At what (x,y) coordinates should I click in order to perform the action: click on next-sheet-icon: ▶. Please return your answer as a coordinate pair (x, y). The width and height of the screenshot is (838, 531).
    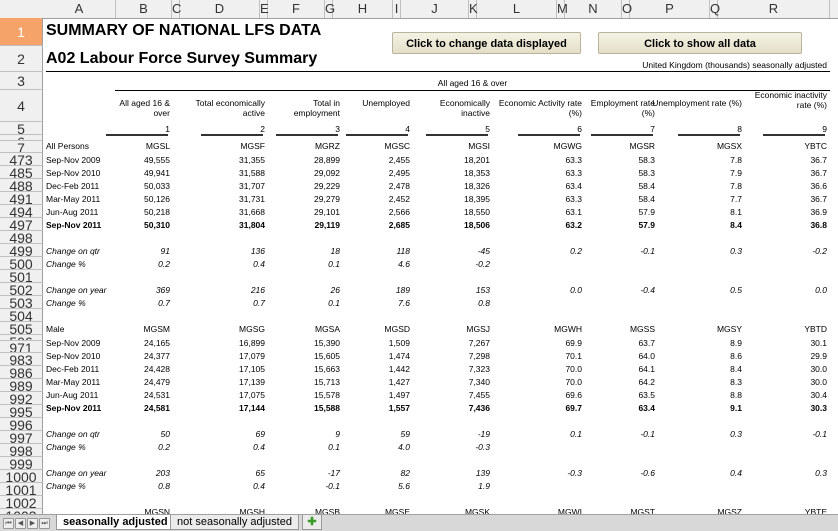
    Looking at the image, I should click on (32, 523).